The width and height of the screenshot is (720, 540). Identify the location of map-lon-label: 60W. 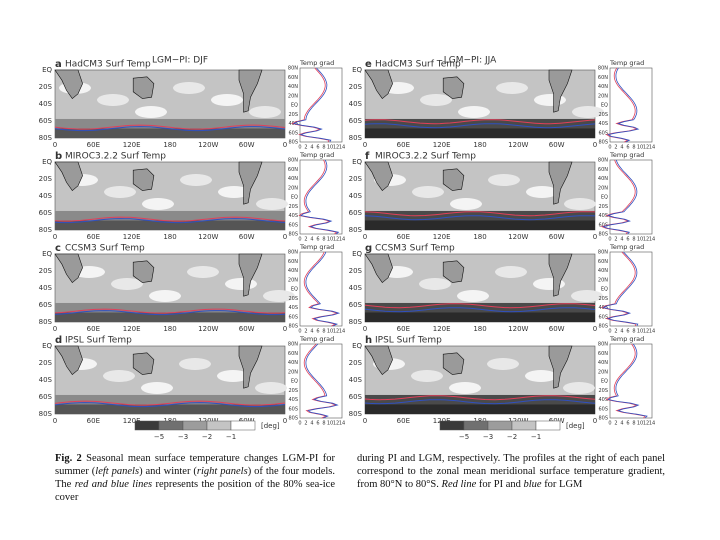
(557, 237).